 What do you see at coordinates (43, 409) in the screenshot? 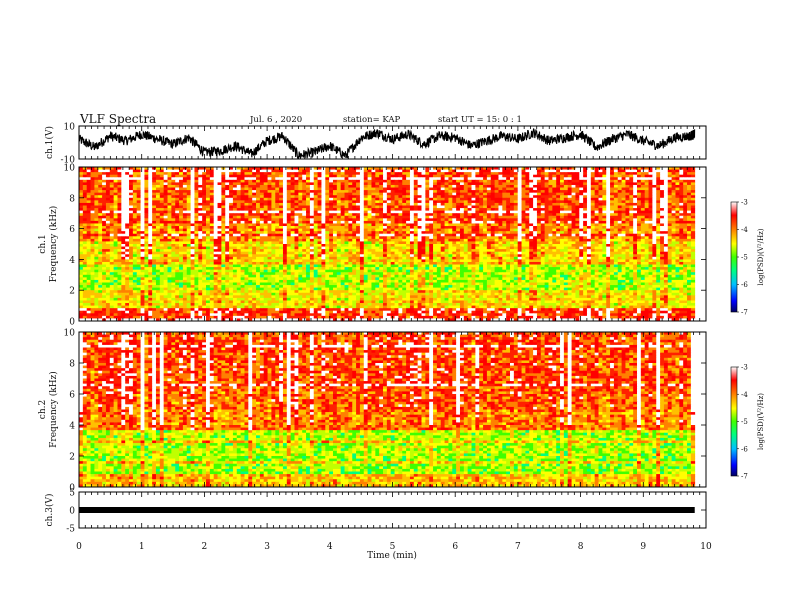
I see `sp2-ylabel-channel: ch.2` at bounding box center [43, 409].